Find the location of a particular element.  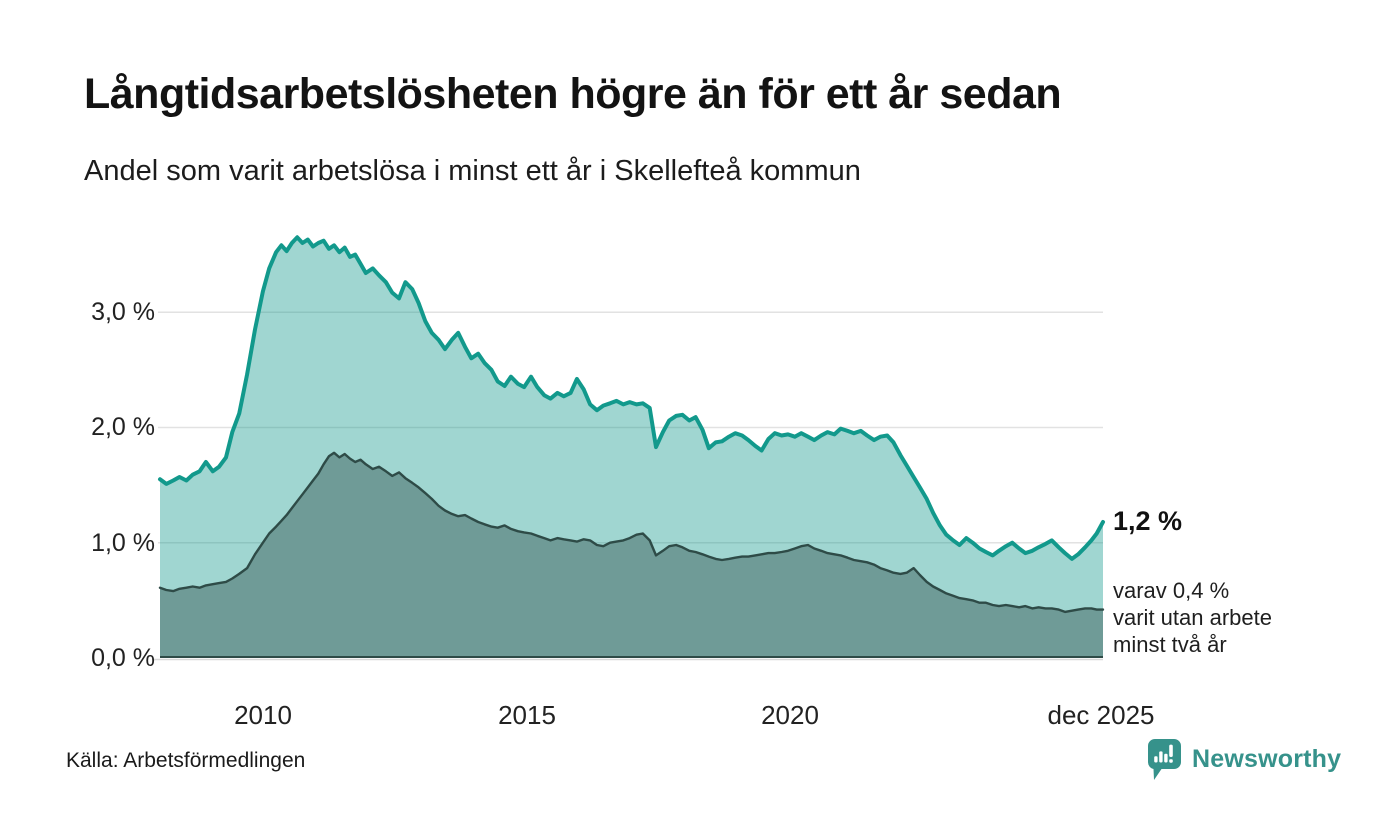

x-axis-tick-2020: 2020 is located at coordinates (790, 715).